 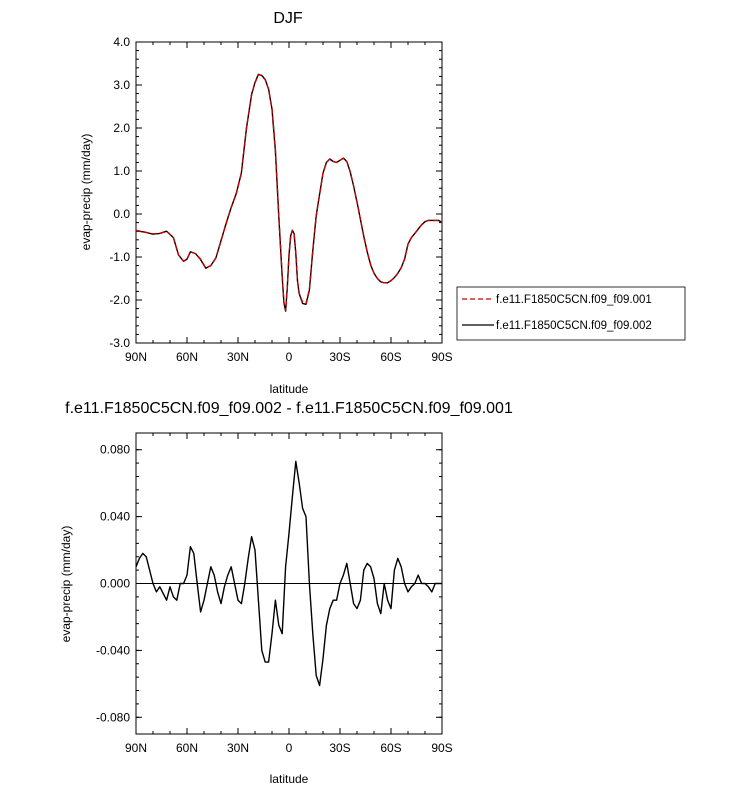 What do you see at coordinates (289, 389) in the screenshot?
I see `top-x-axis-label: latitude` at bounding box center [289, 389].